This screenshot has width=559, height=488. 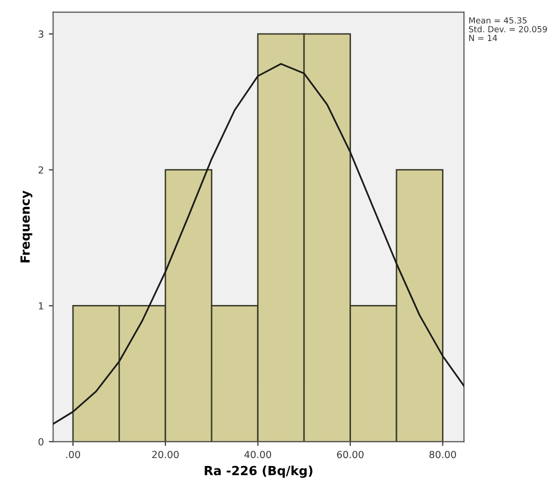 What do you see at coordinates (41, 306) in the screenshot?
I see `y-tick-label: 1` at bounding box center [41, 306].